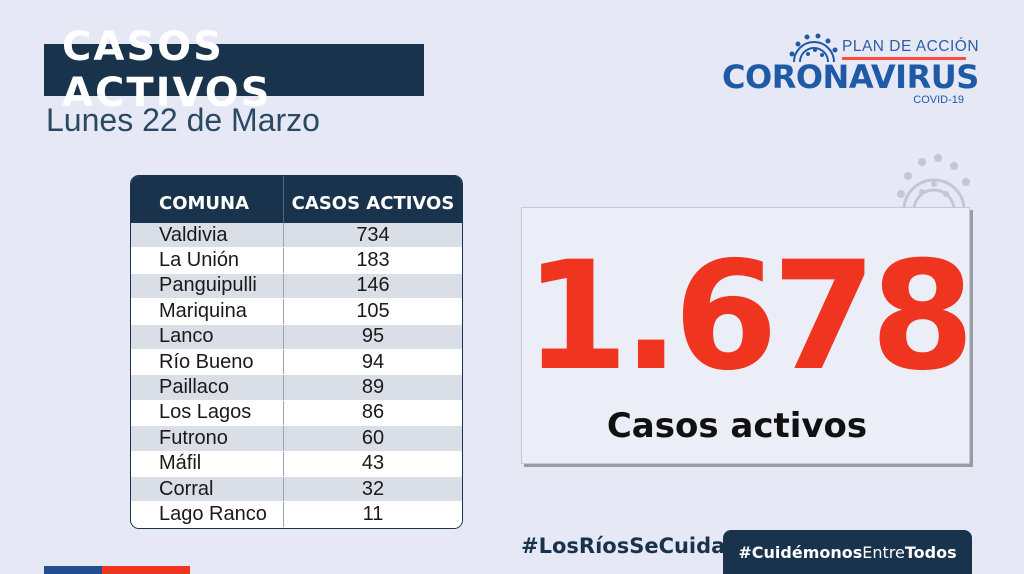  I want to click on cell-comuna: Río Bueno, so click(206, 361).